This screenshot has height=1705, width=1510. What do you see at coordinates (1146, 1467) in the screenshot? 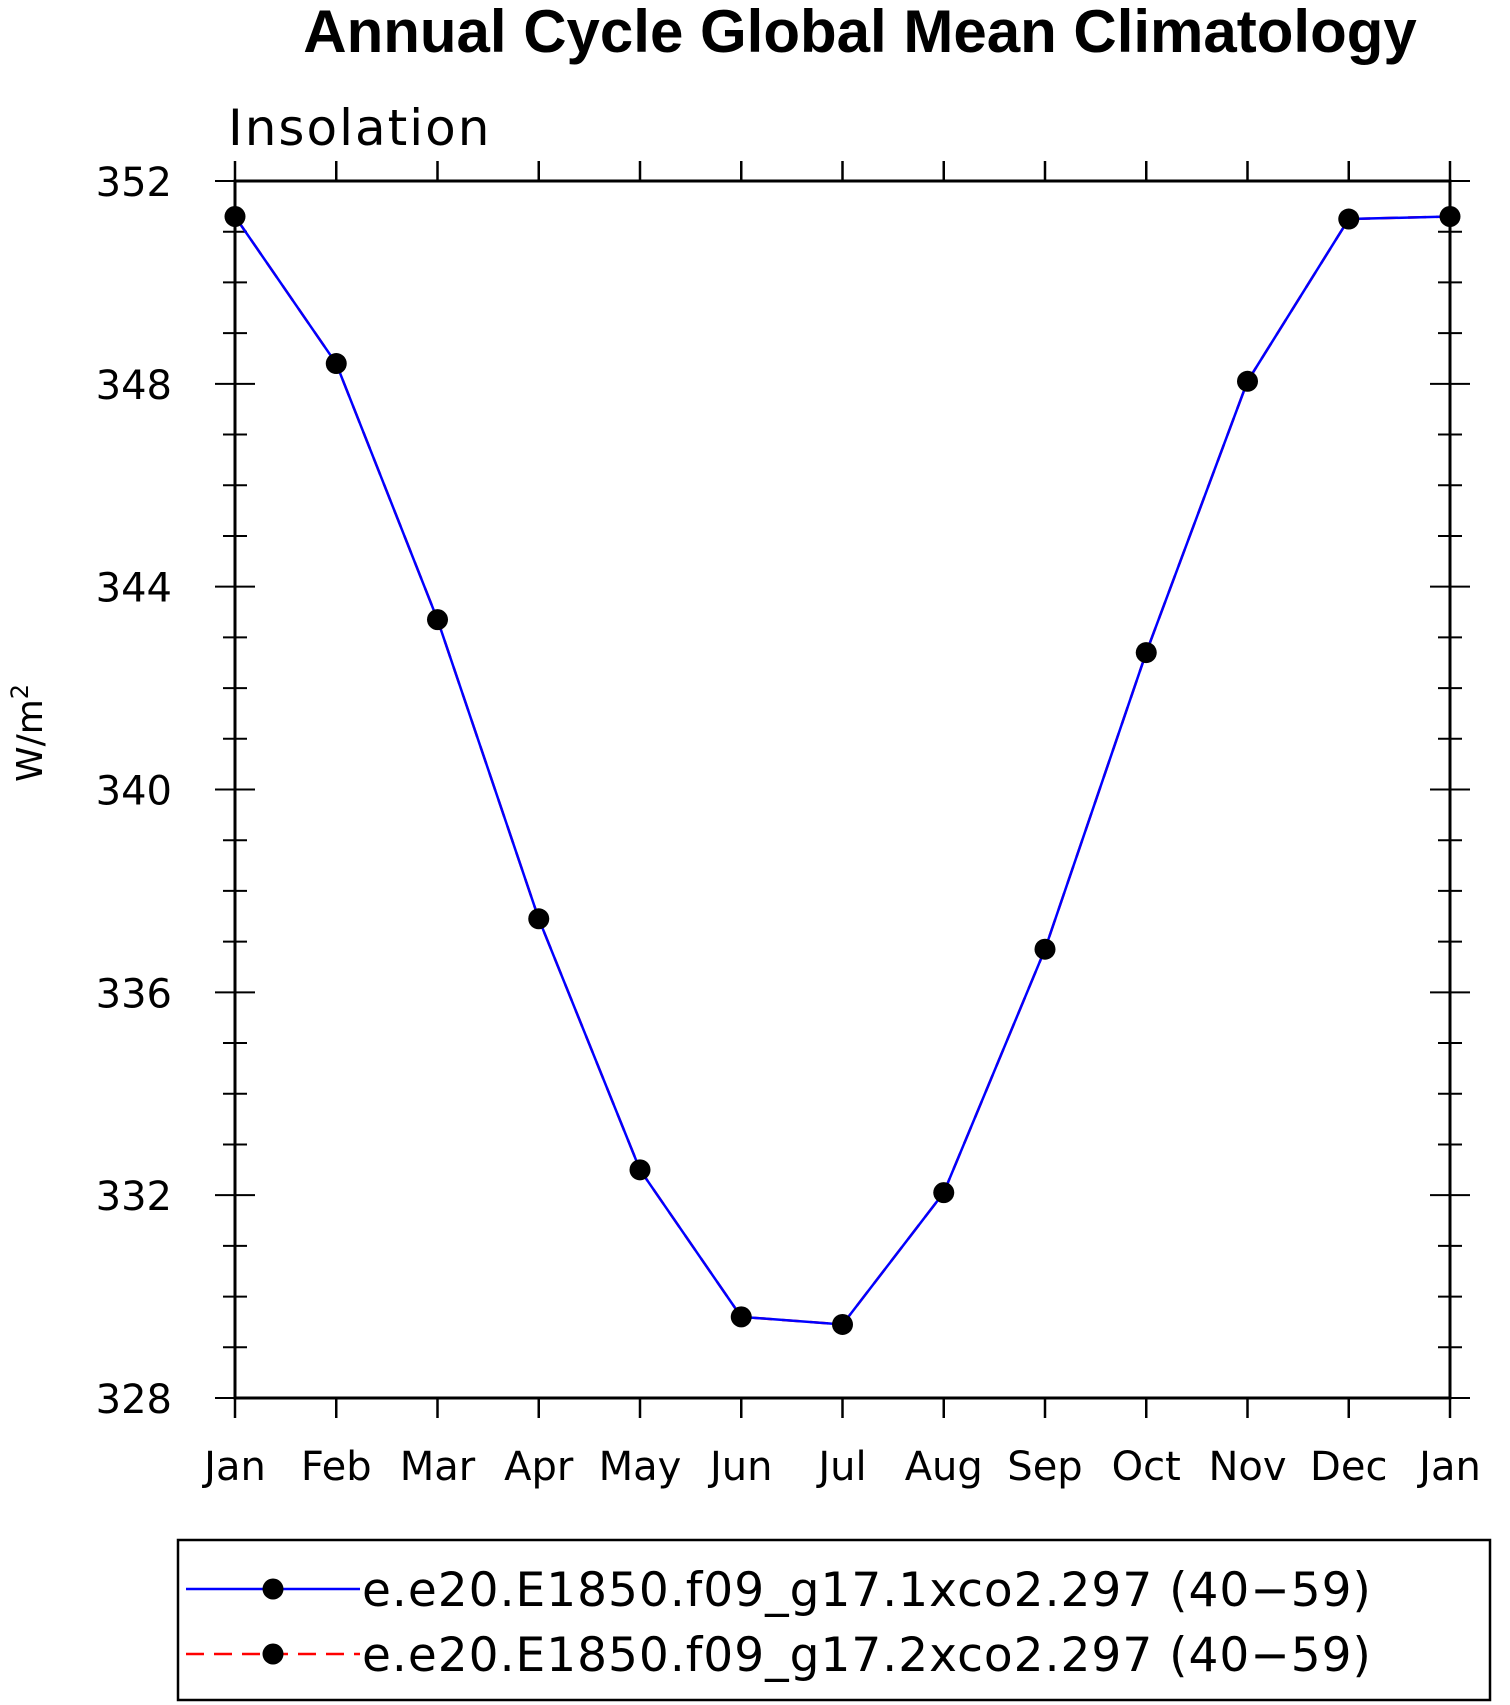
I see `x-tick-label: Oct` at bounding box center [1146, 1467].